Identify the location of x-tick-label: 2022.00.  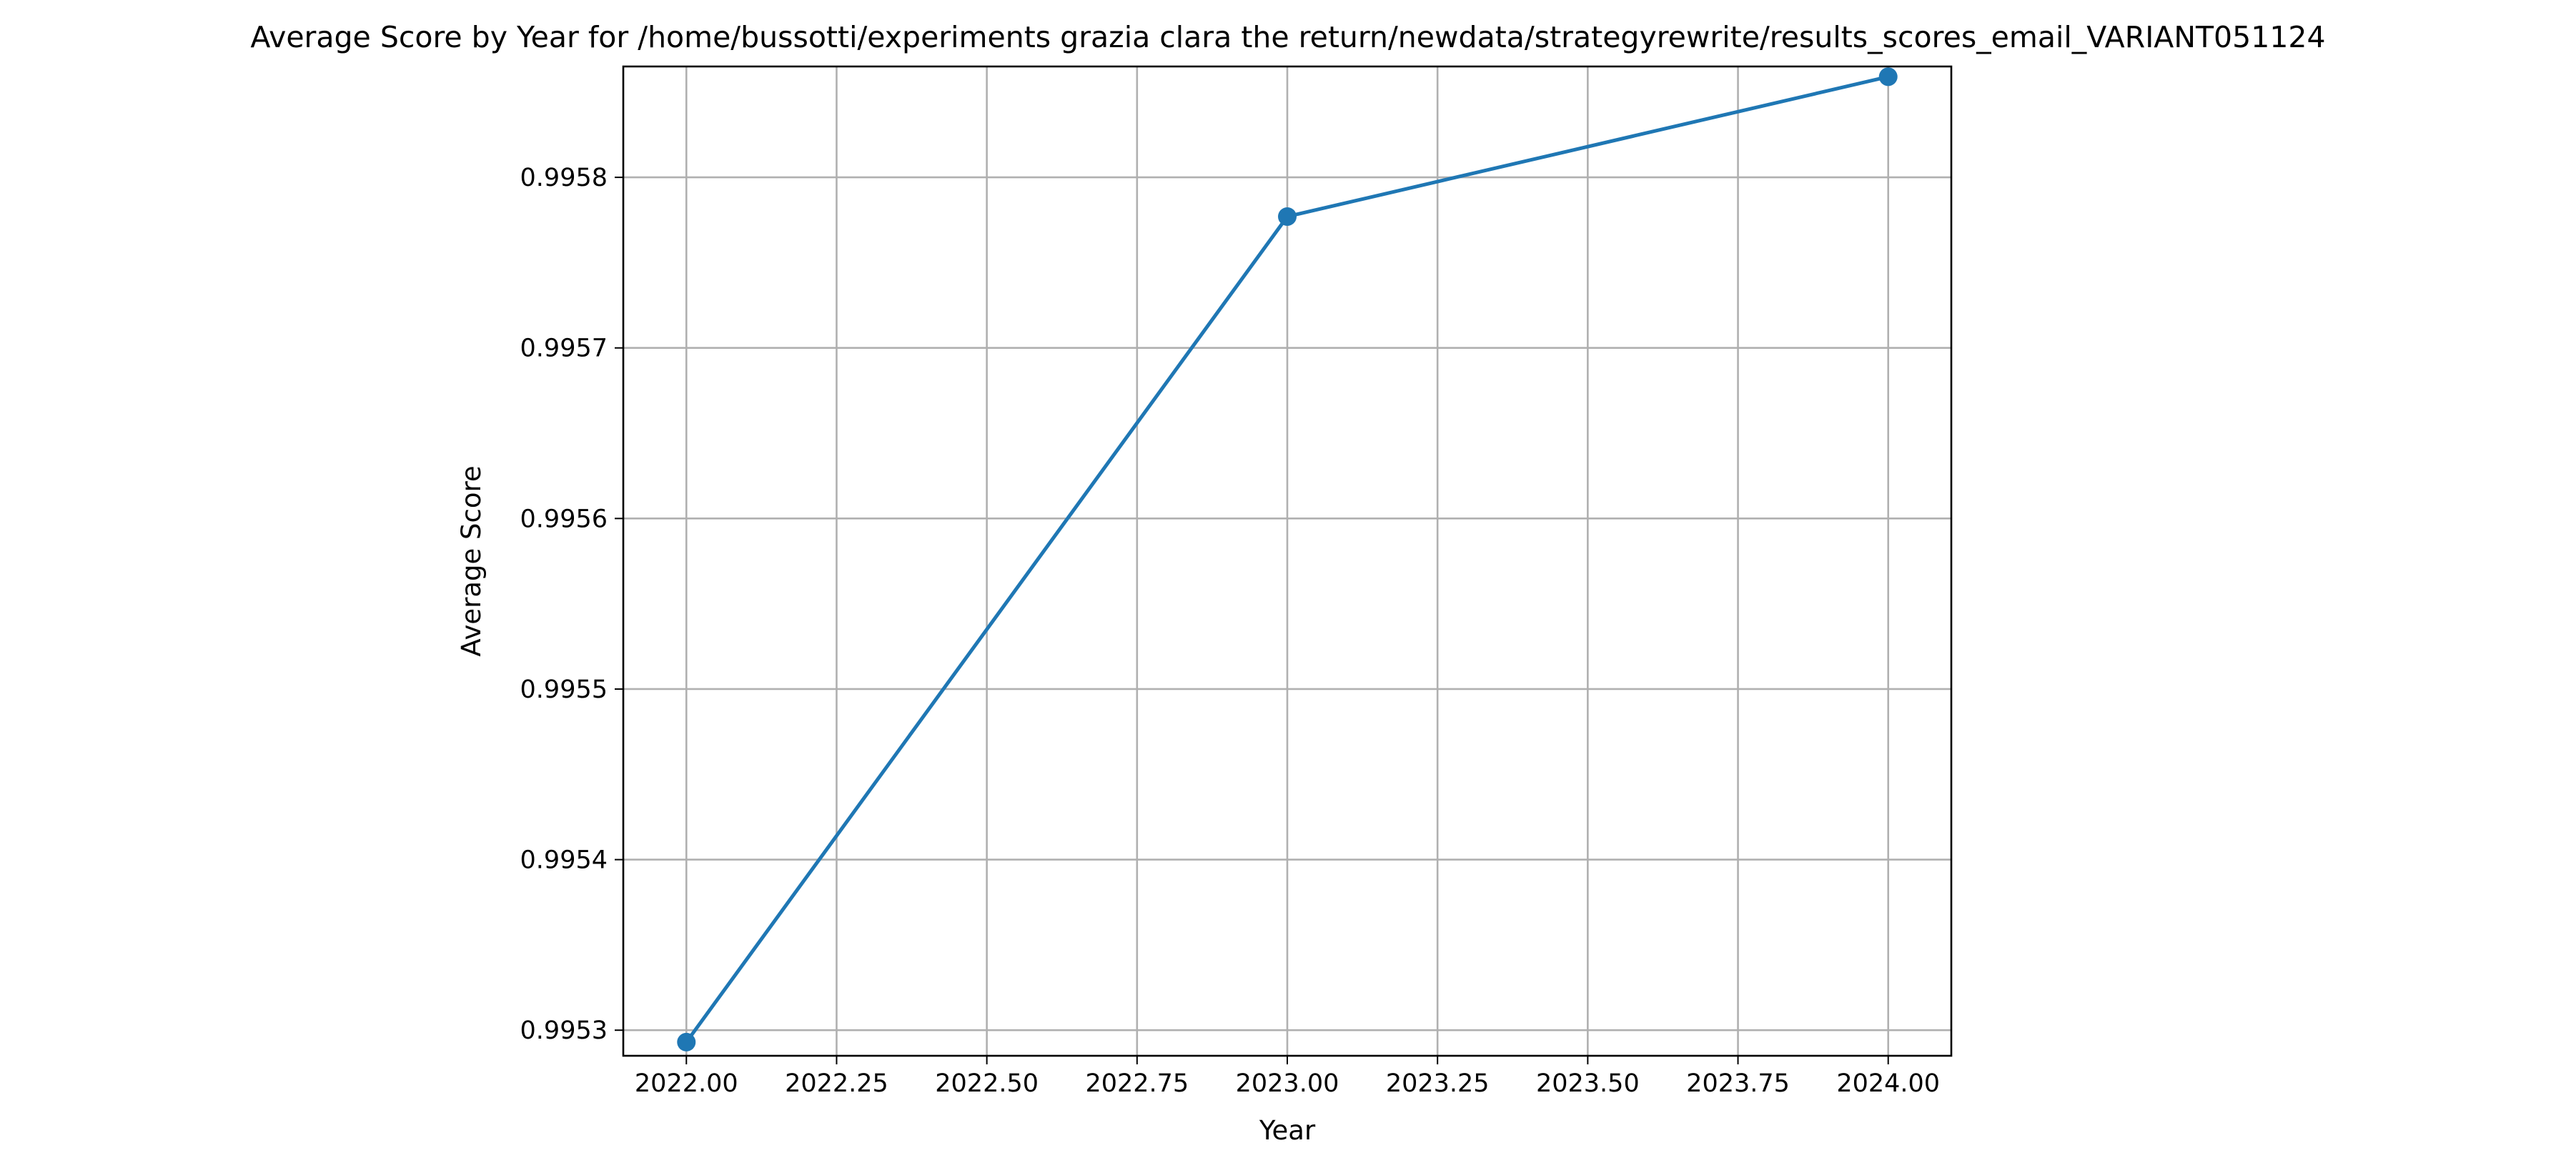
(687, 1083).